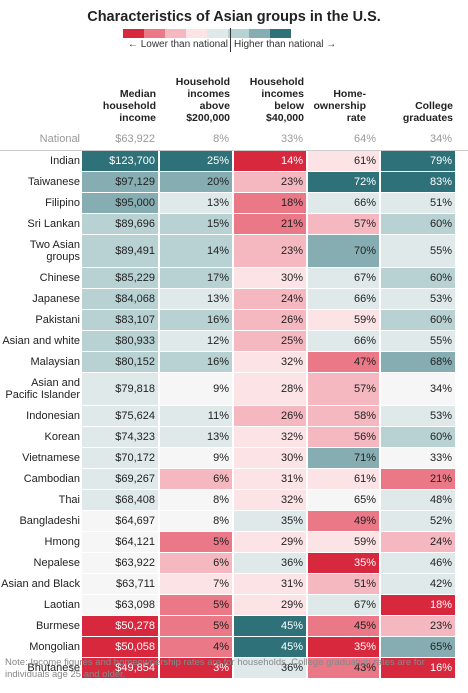 The height and width of the screenshot is (693, 468). I want to click on row-label: Pakistani, so click(57, 320).